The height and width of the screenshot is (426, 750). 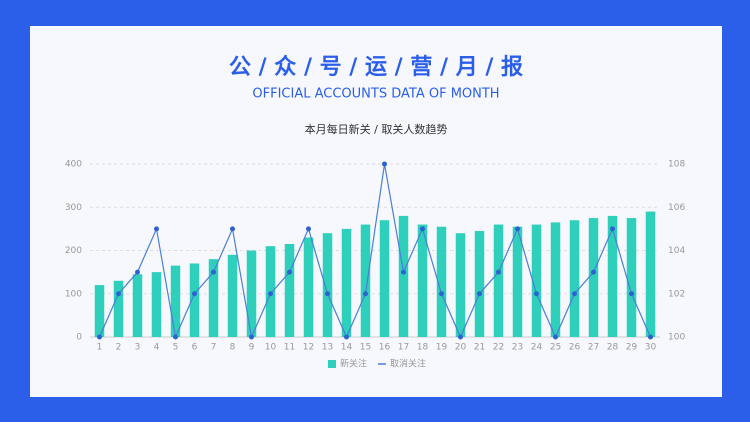 What do you see at coordinates (385, 348) in the screenshot?
I see `x-tick-label: 16` at bounding box center [385, 348].